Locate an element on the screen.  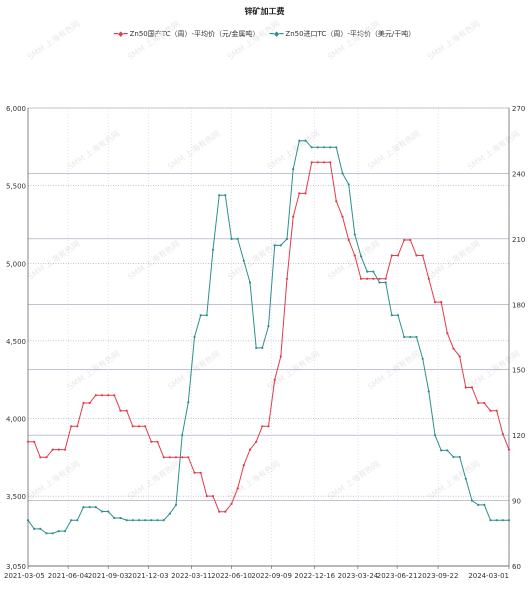
y-right-tick-label: 210 is located at coordinates (518, 240).